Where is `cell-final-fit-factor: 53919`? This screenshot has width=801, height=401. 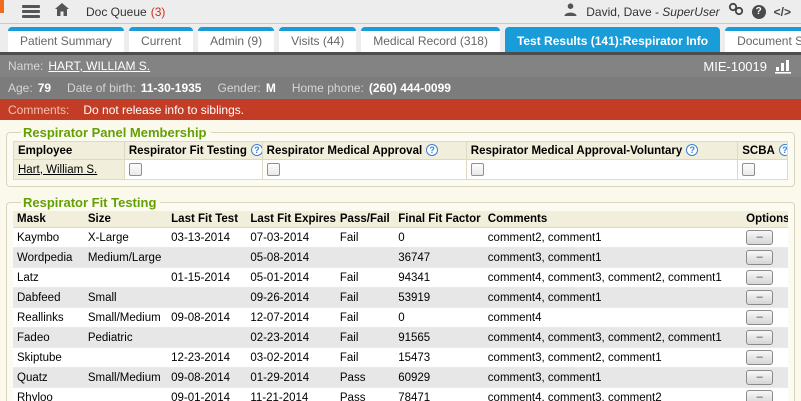 cell-final-fit-factor: 53919 is located at coordinates (439, 297).